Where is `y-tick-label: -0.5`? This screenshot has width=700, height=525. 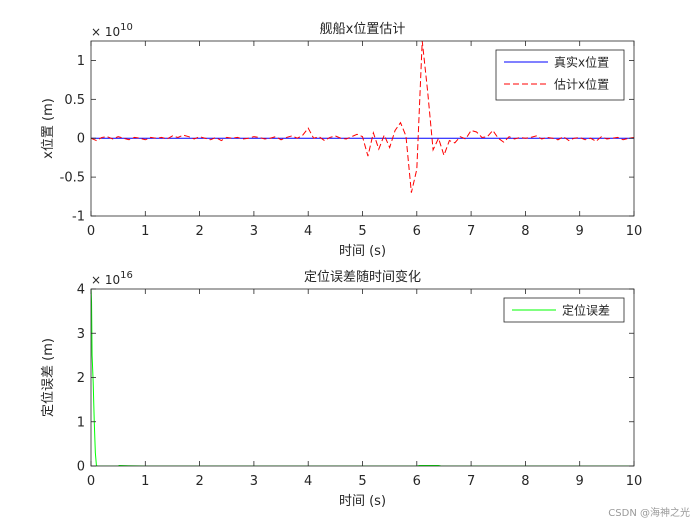
y-tick-label: -0.5 is located at coordinates (72, 178).